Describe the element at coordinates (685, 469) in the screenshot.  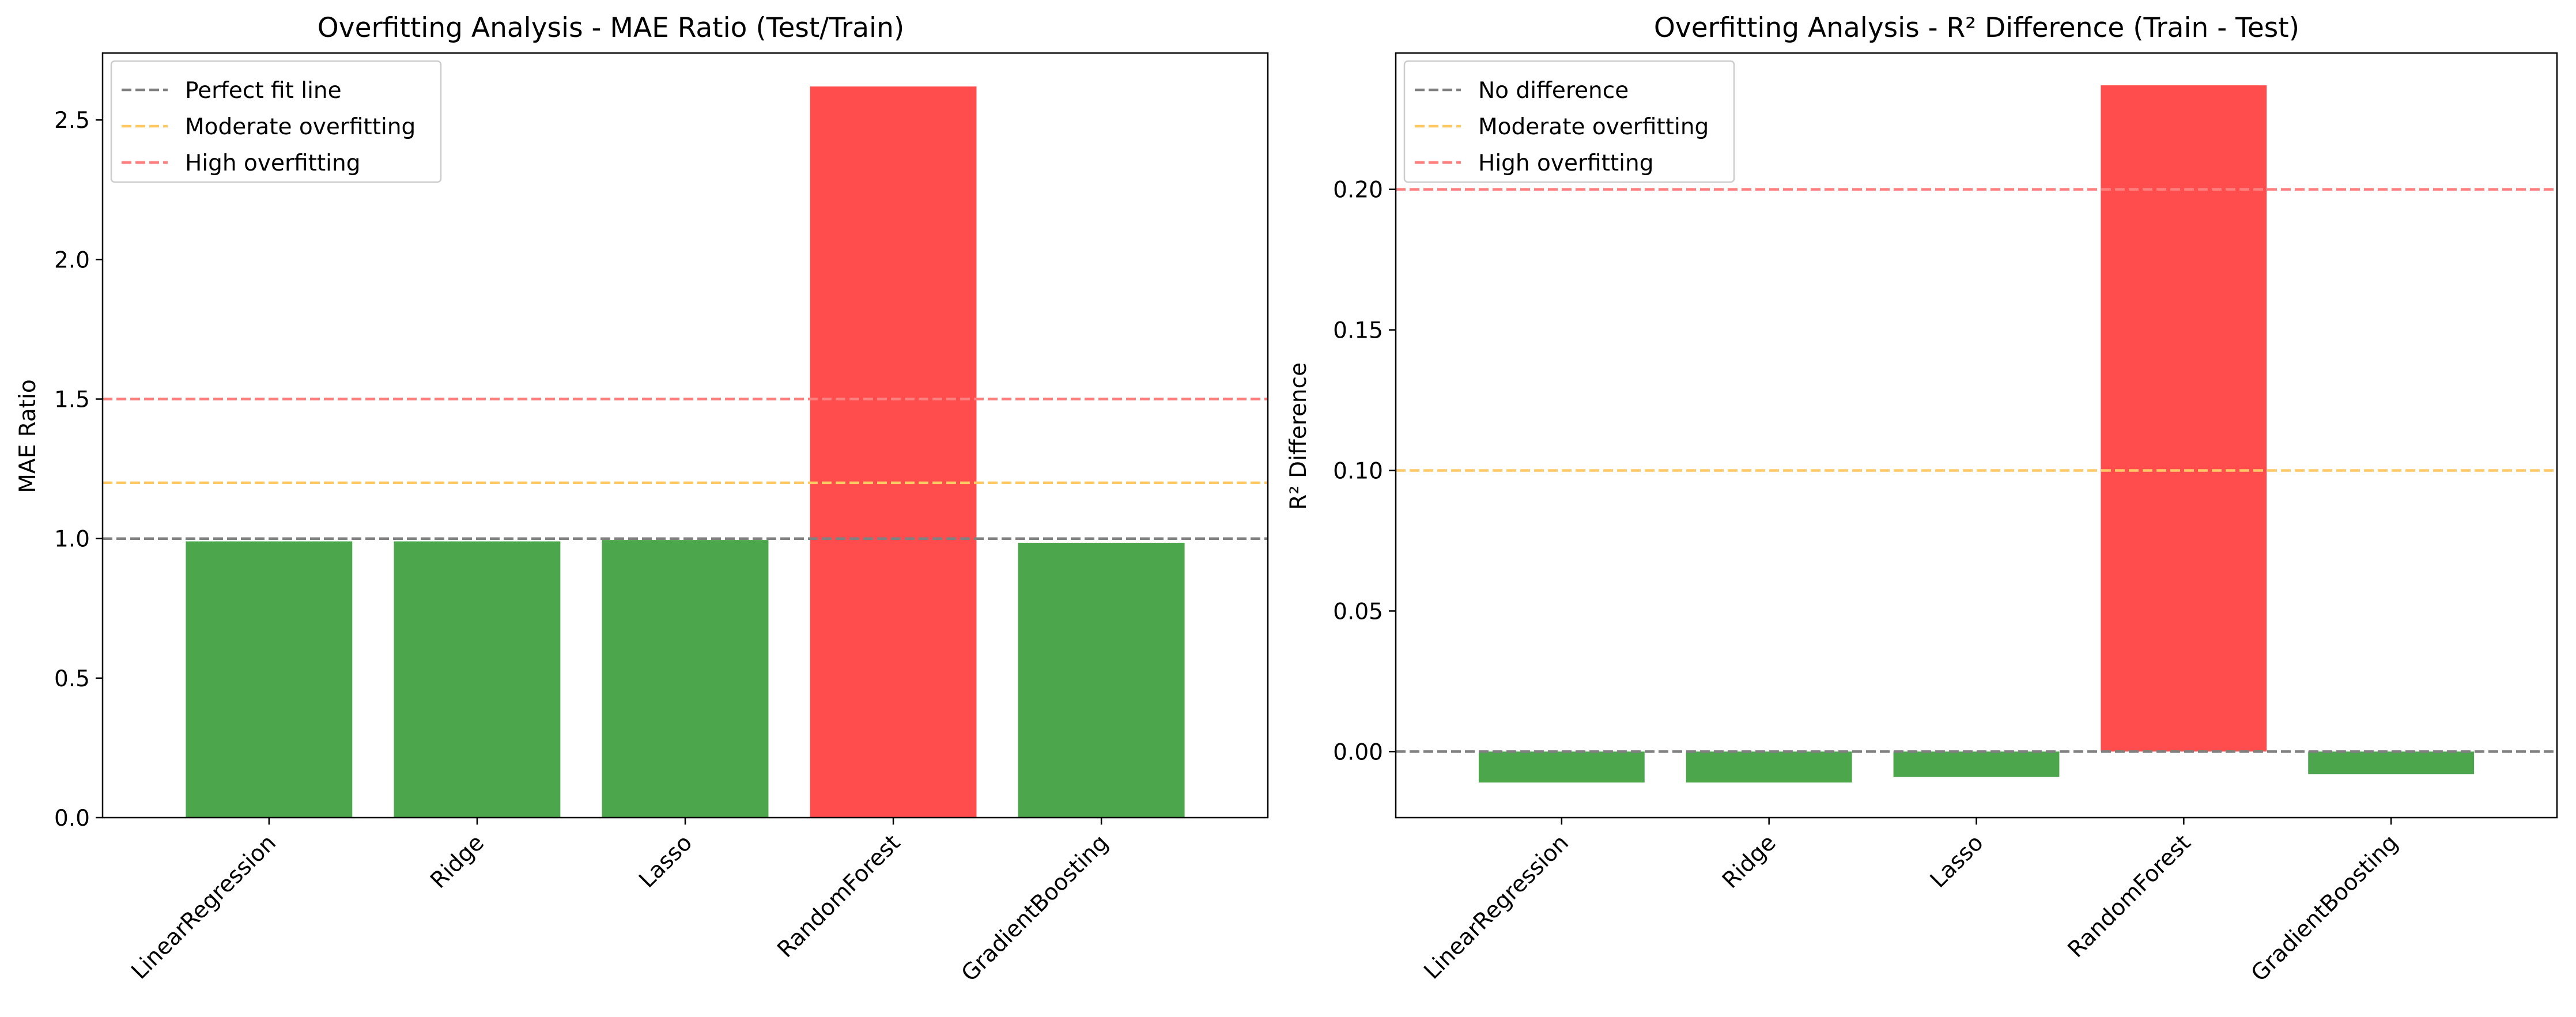
I see `mae-ratio-reference-lines` at that location.